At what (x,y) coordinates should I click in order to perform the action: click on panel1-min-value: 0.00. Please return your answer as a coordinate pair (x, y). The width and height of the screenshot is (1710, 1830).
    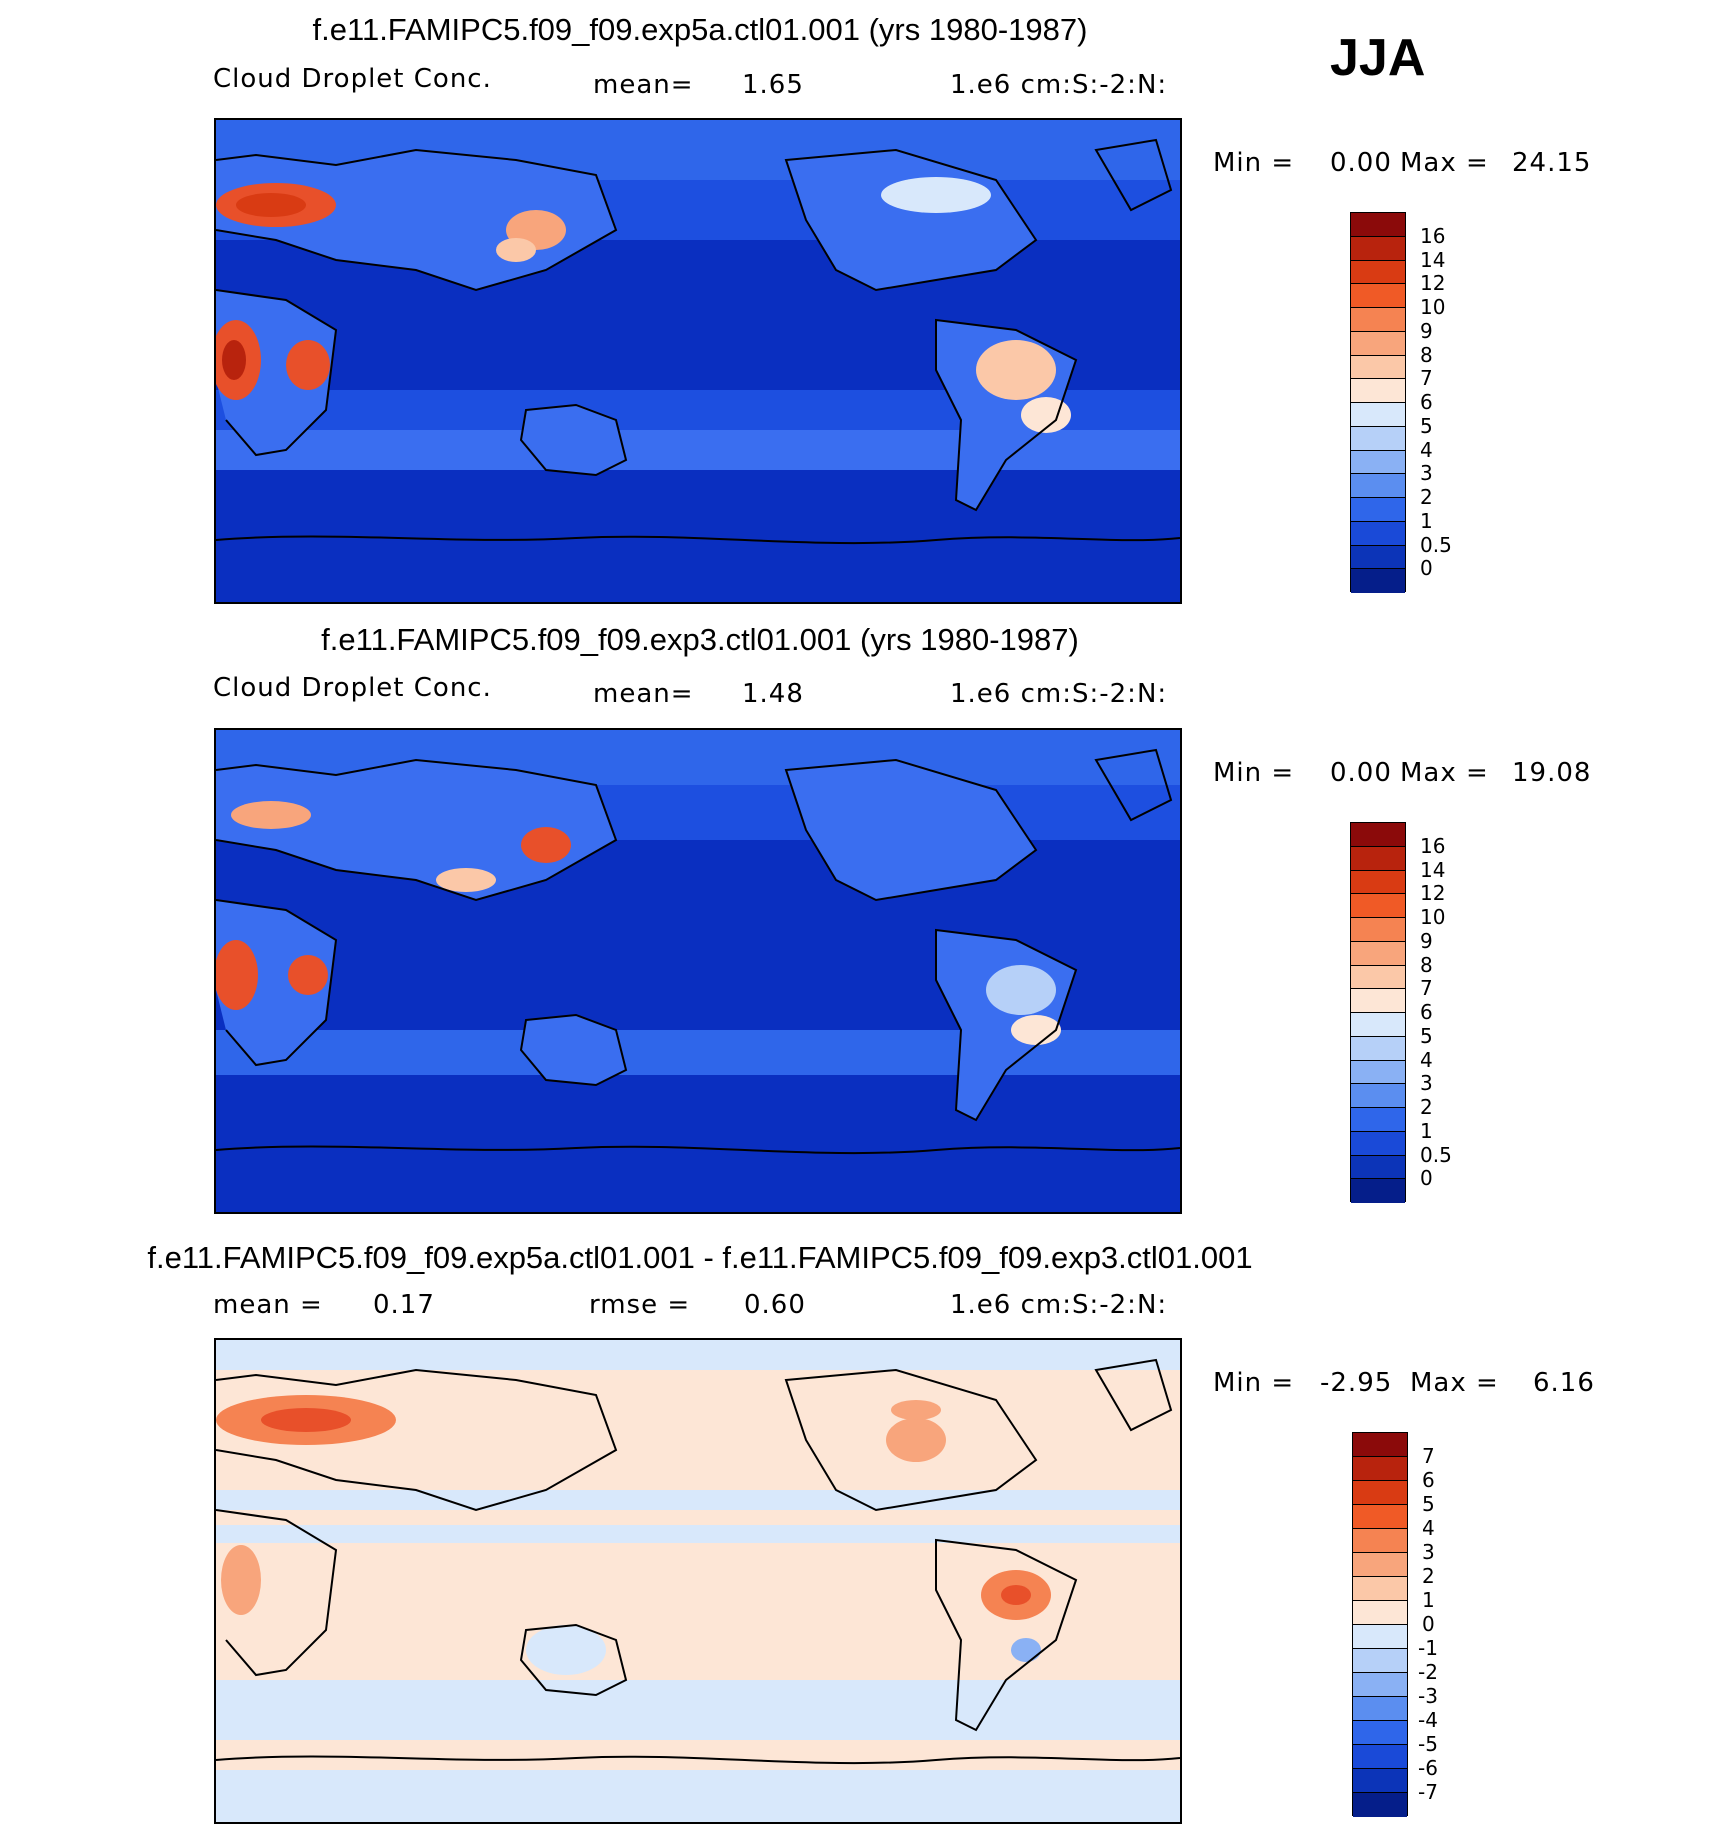
    Looking at the image, I should click on (1361, 163).